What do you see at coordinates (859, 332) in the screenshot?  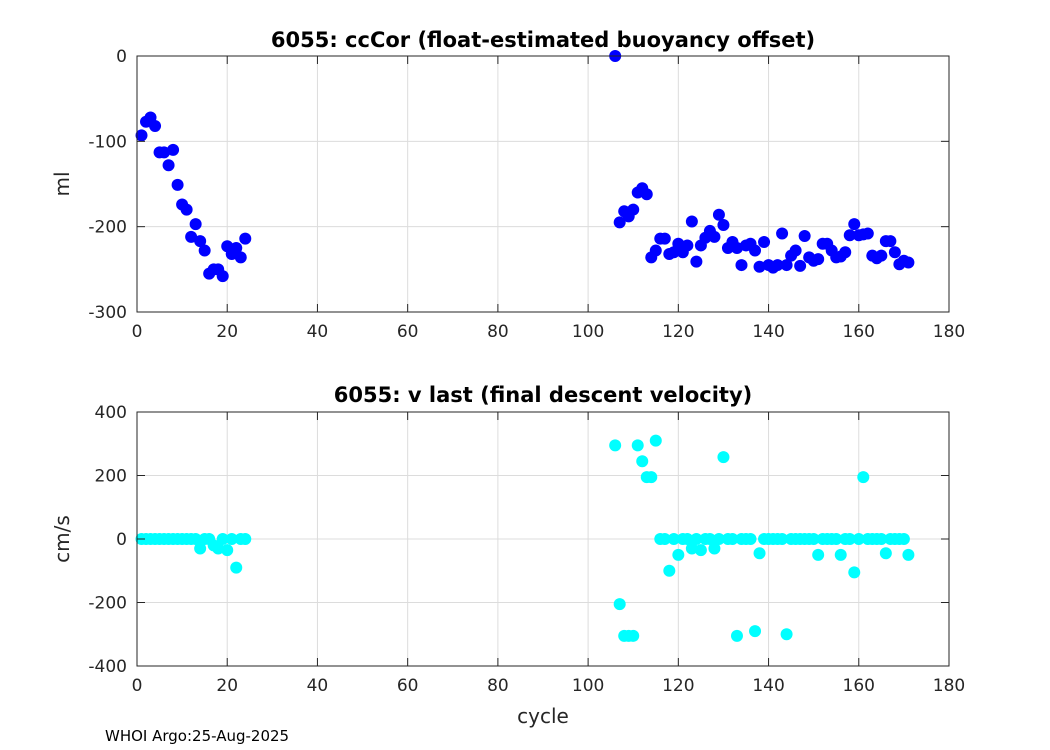 I see `xtick-label-cccor-160: 160` at bounding box center [859, 332].